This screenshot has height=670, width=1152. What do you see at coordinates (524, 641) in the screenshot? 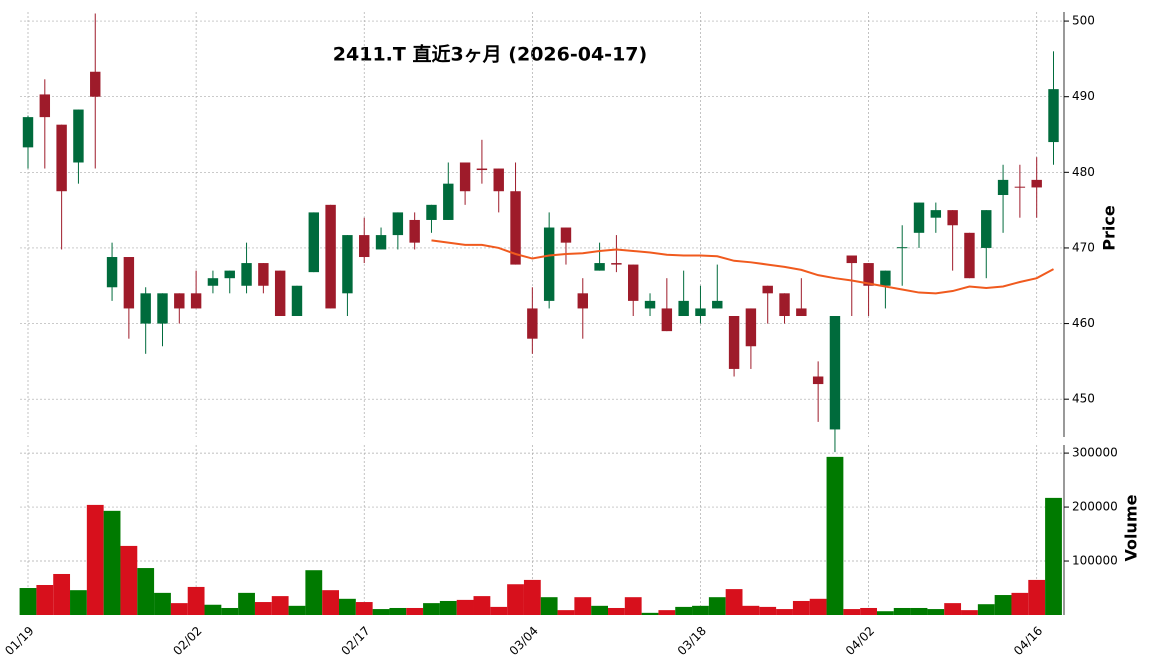
I see `x-tick-label: 03/04` at bounding box center [524, 641].